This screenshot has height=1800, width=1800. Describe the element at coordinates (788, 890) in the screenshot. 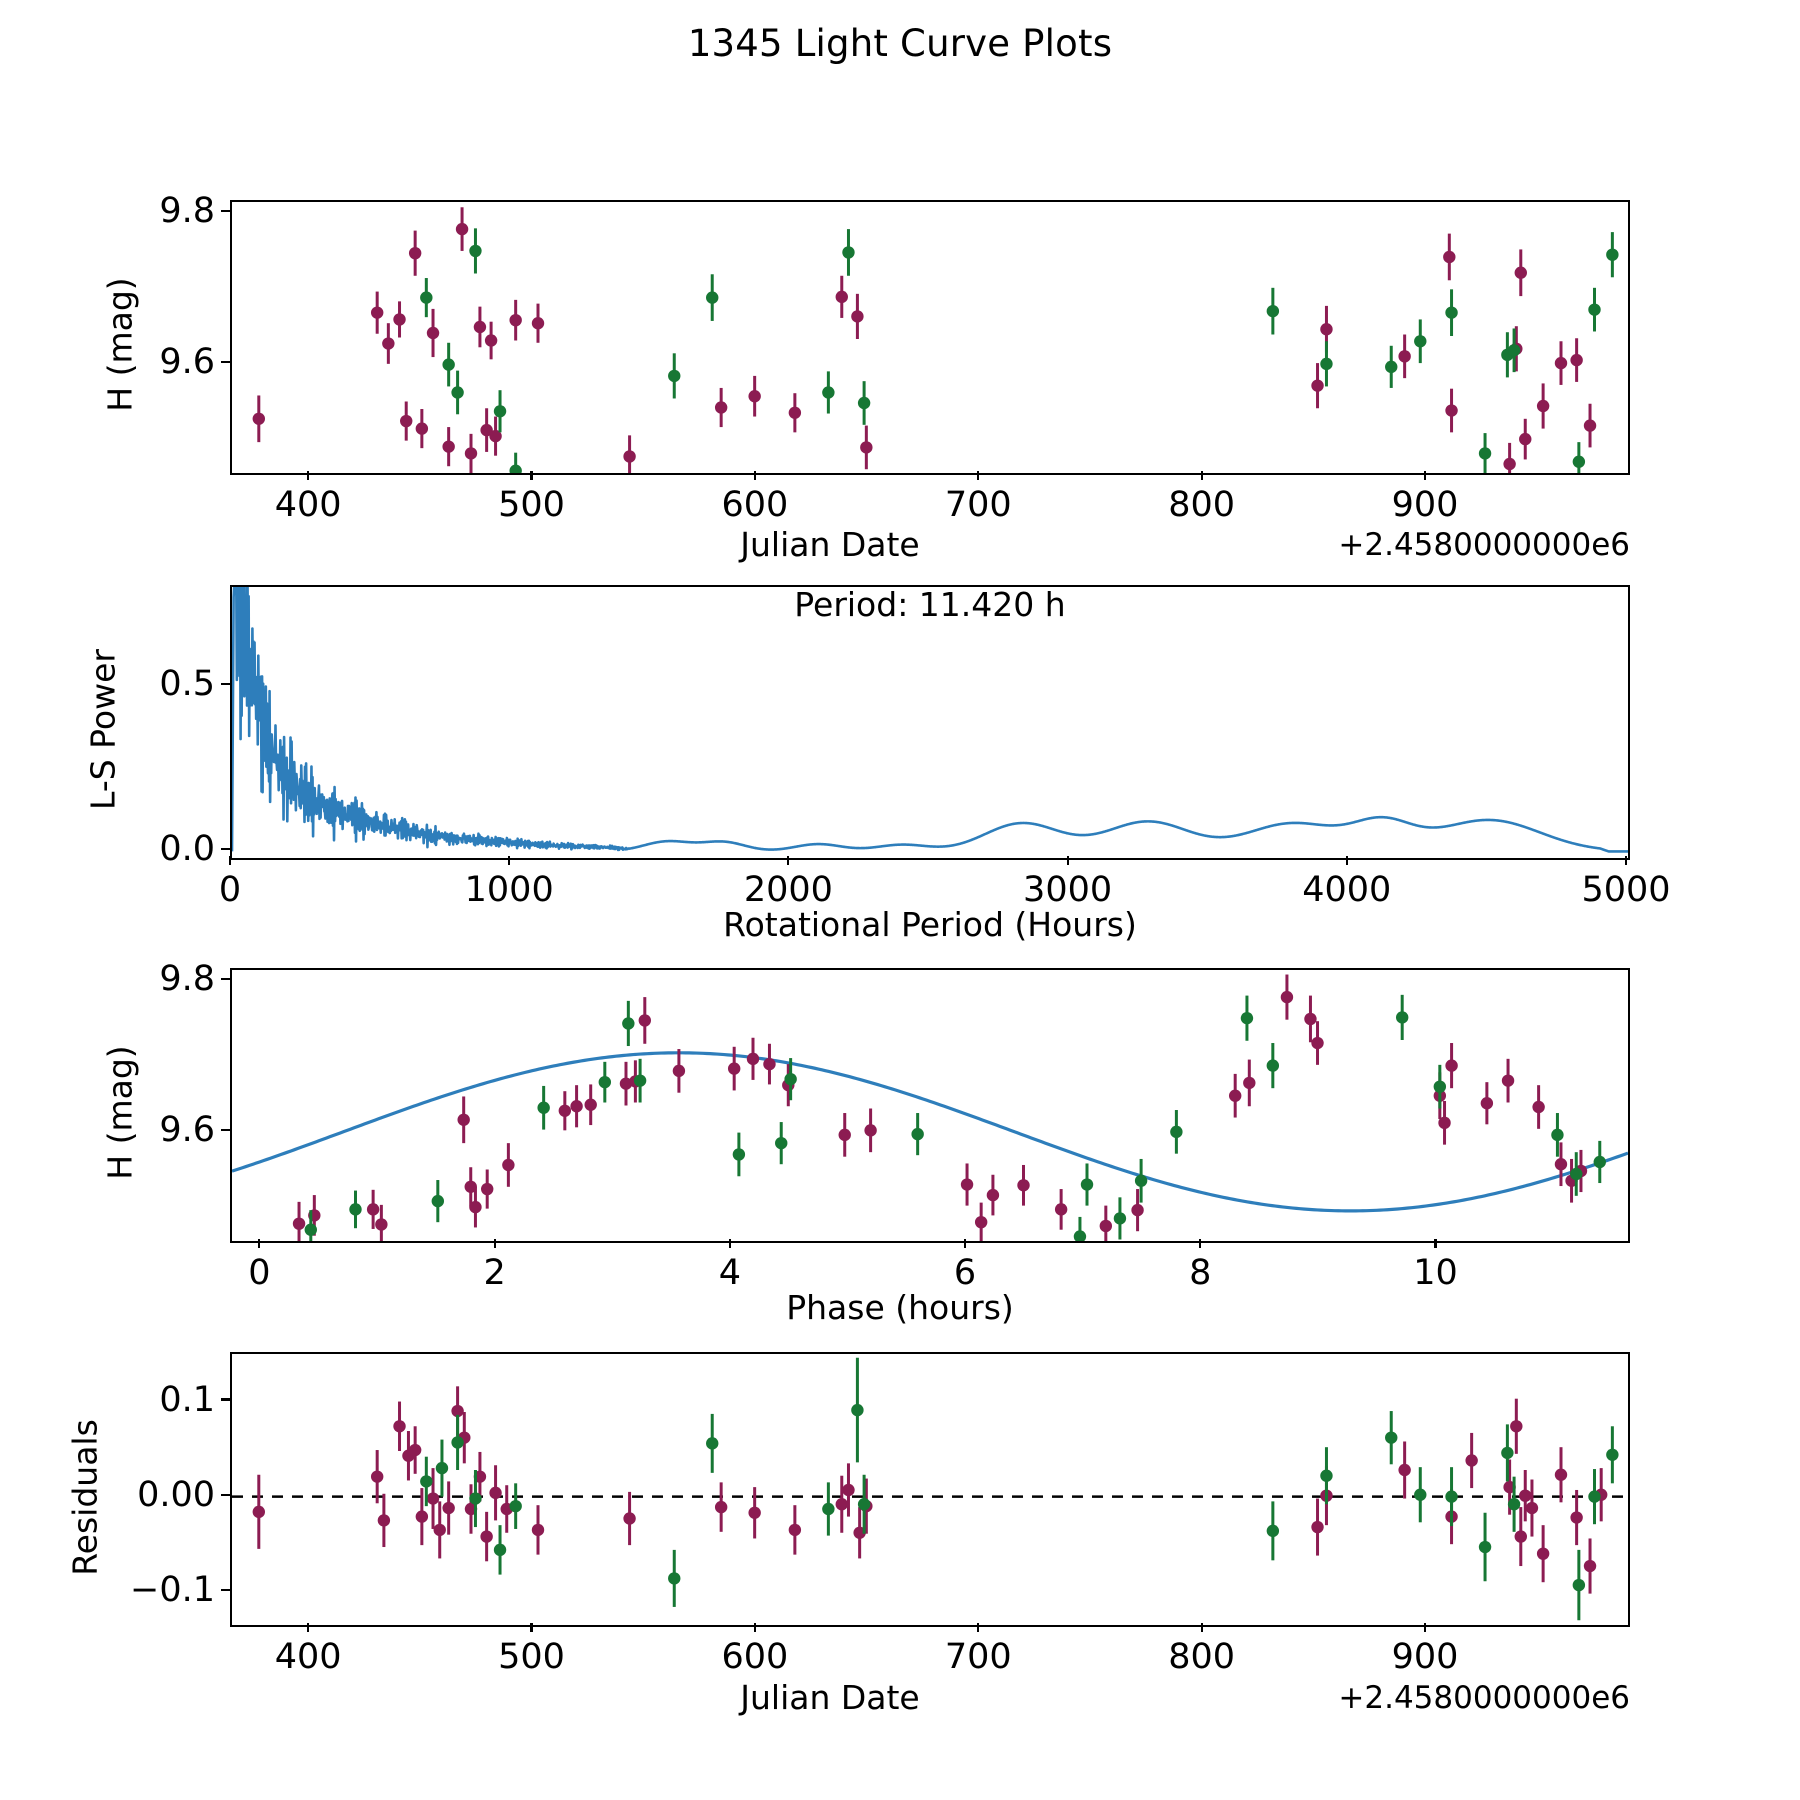

I see `x-tick-label: 2000` at that location.